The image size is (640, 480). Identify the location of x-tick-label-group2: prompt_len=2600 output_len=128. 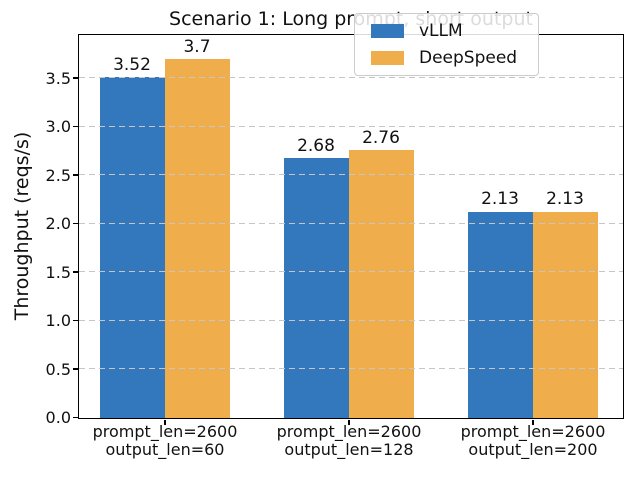
(349, 440).